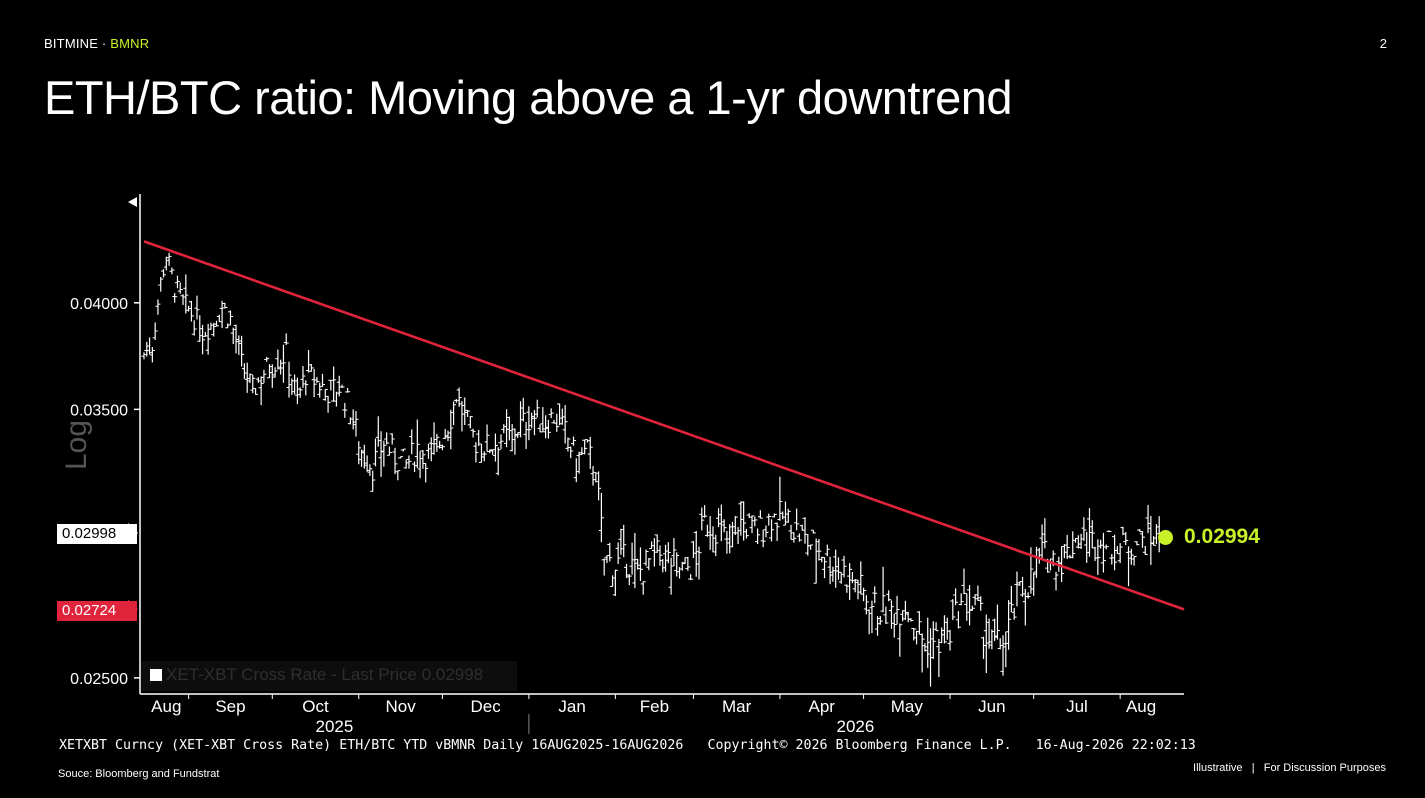 This screenshot has height=798, width=1425. Describe the element at coordinates (99, 679) in the screenshot. I see `y-tick-label: 0.02500` at that location.